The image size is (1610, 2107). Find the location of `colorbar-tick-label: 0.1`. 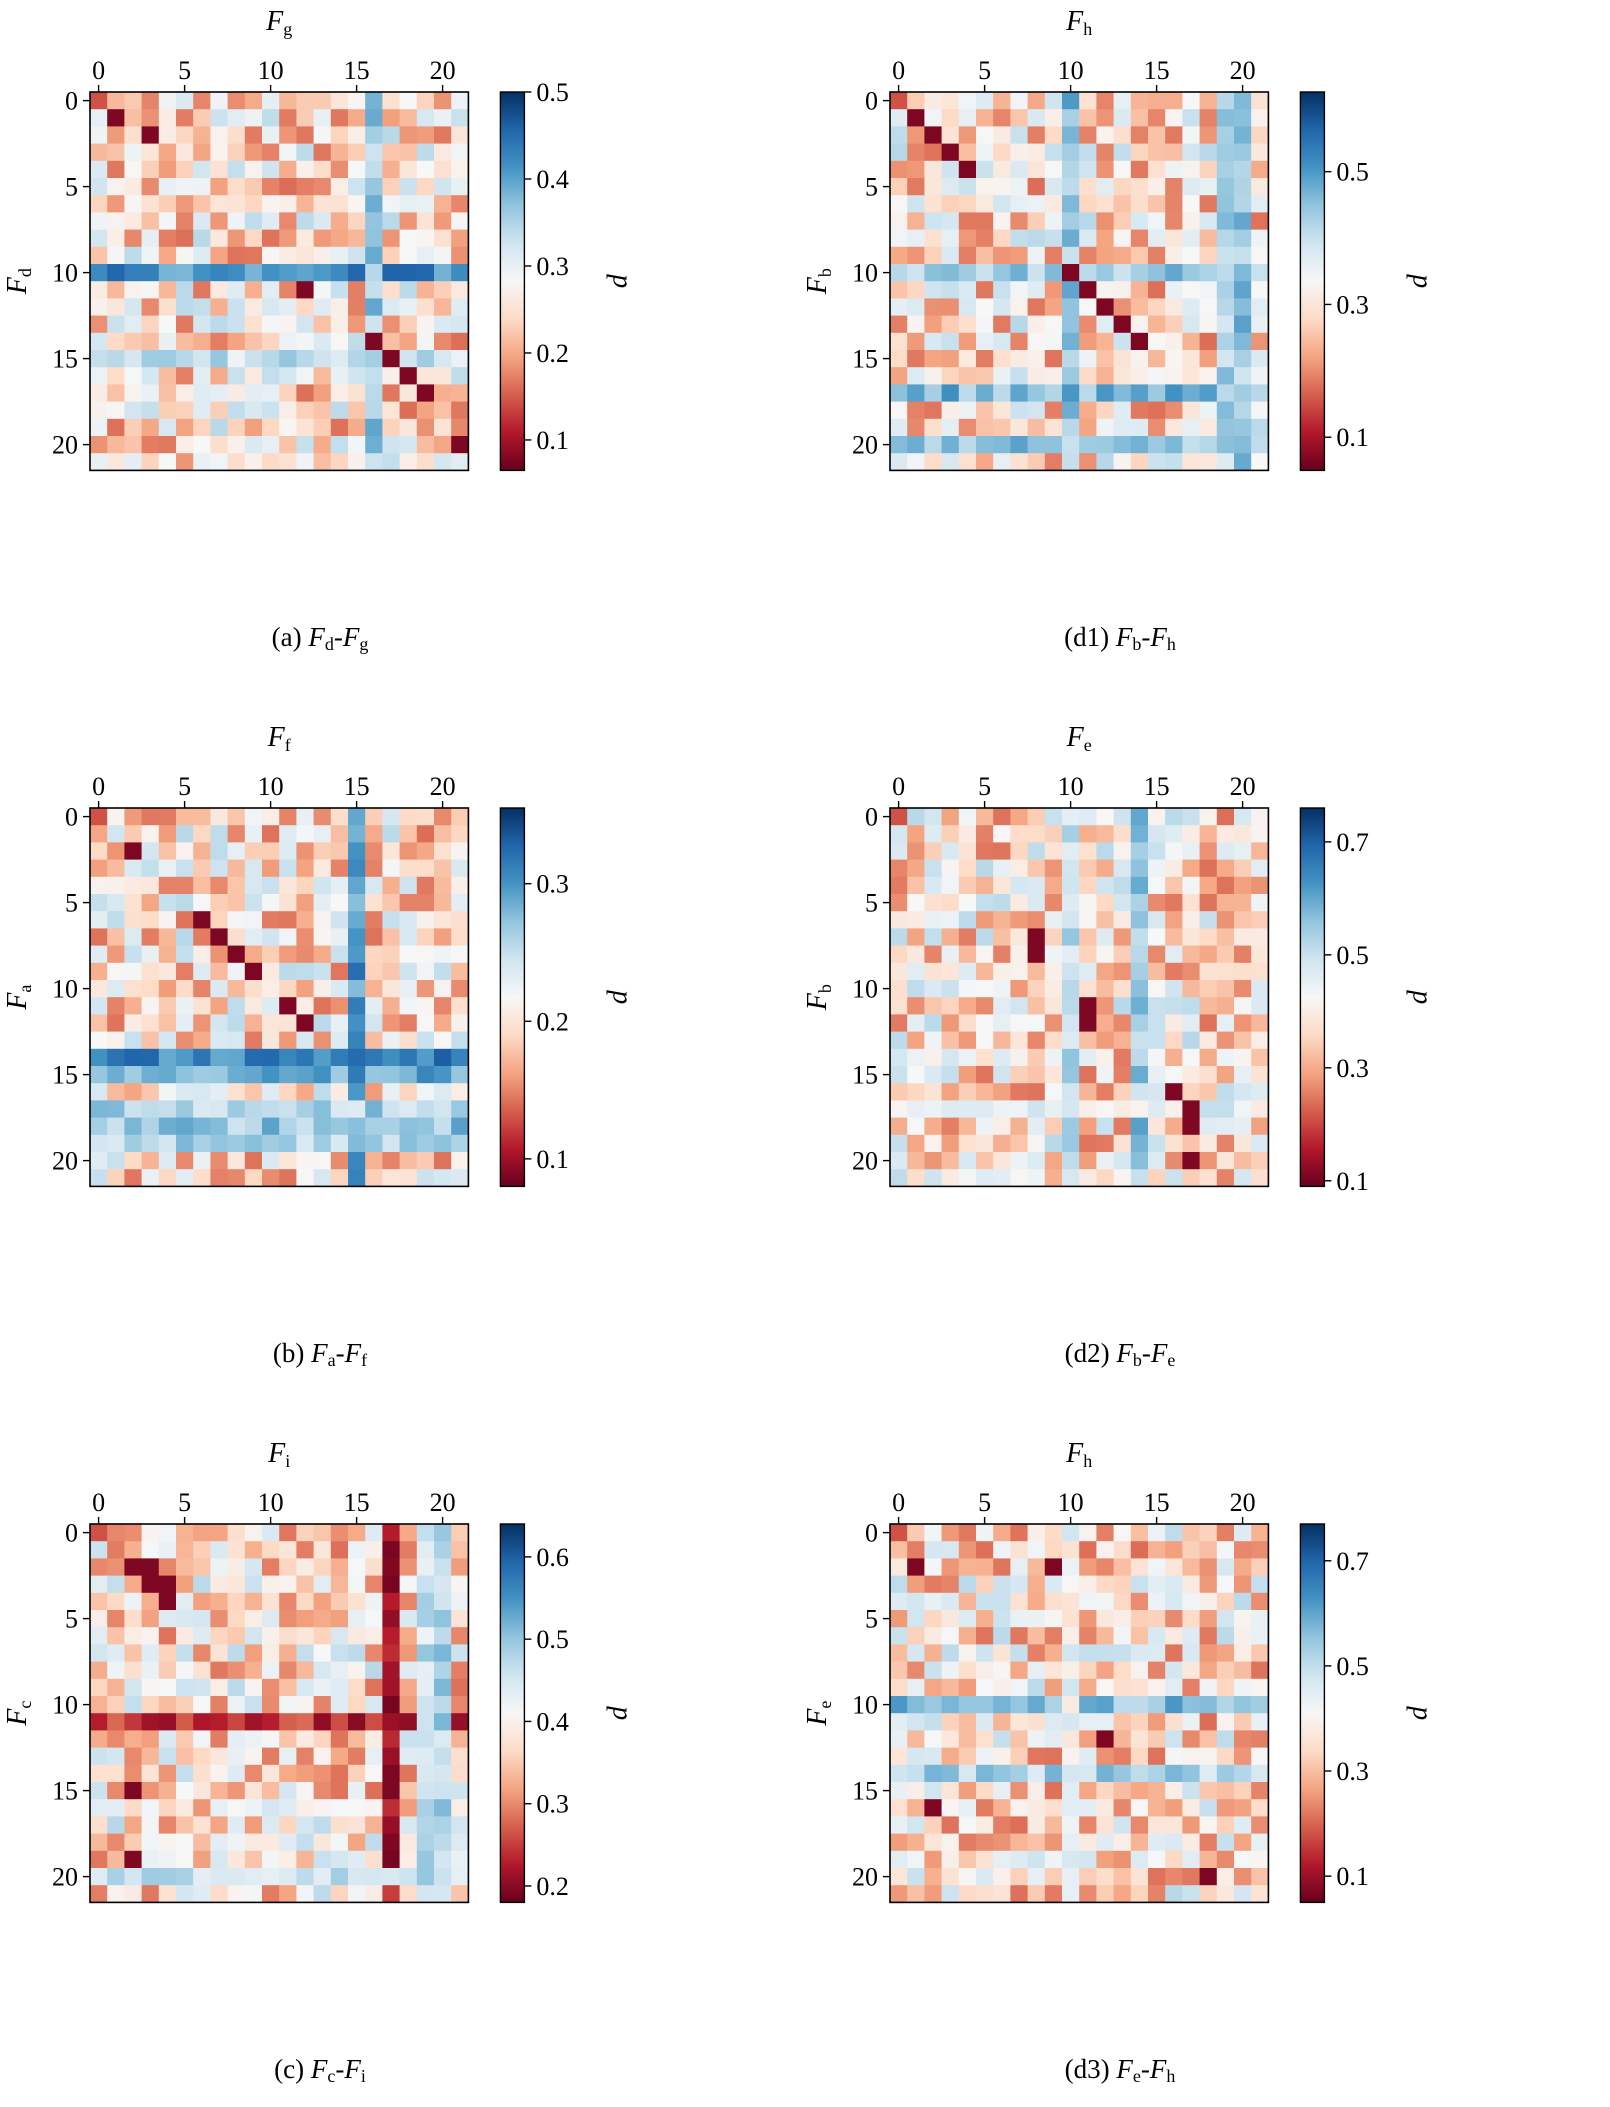

colorbar-tick-label: 0.1 is located at coordinates (552, 440).